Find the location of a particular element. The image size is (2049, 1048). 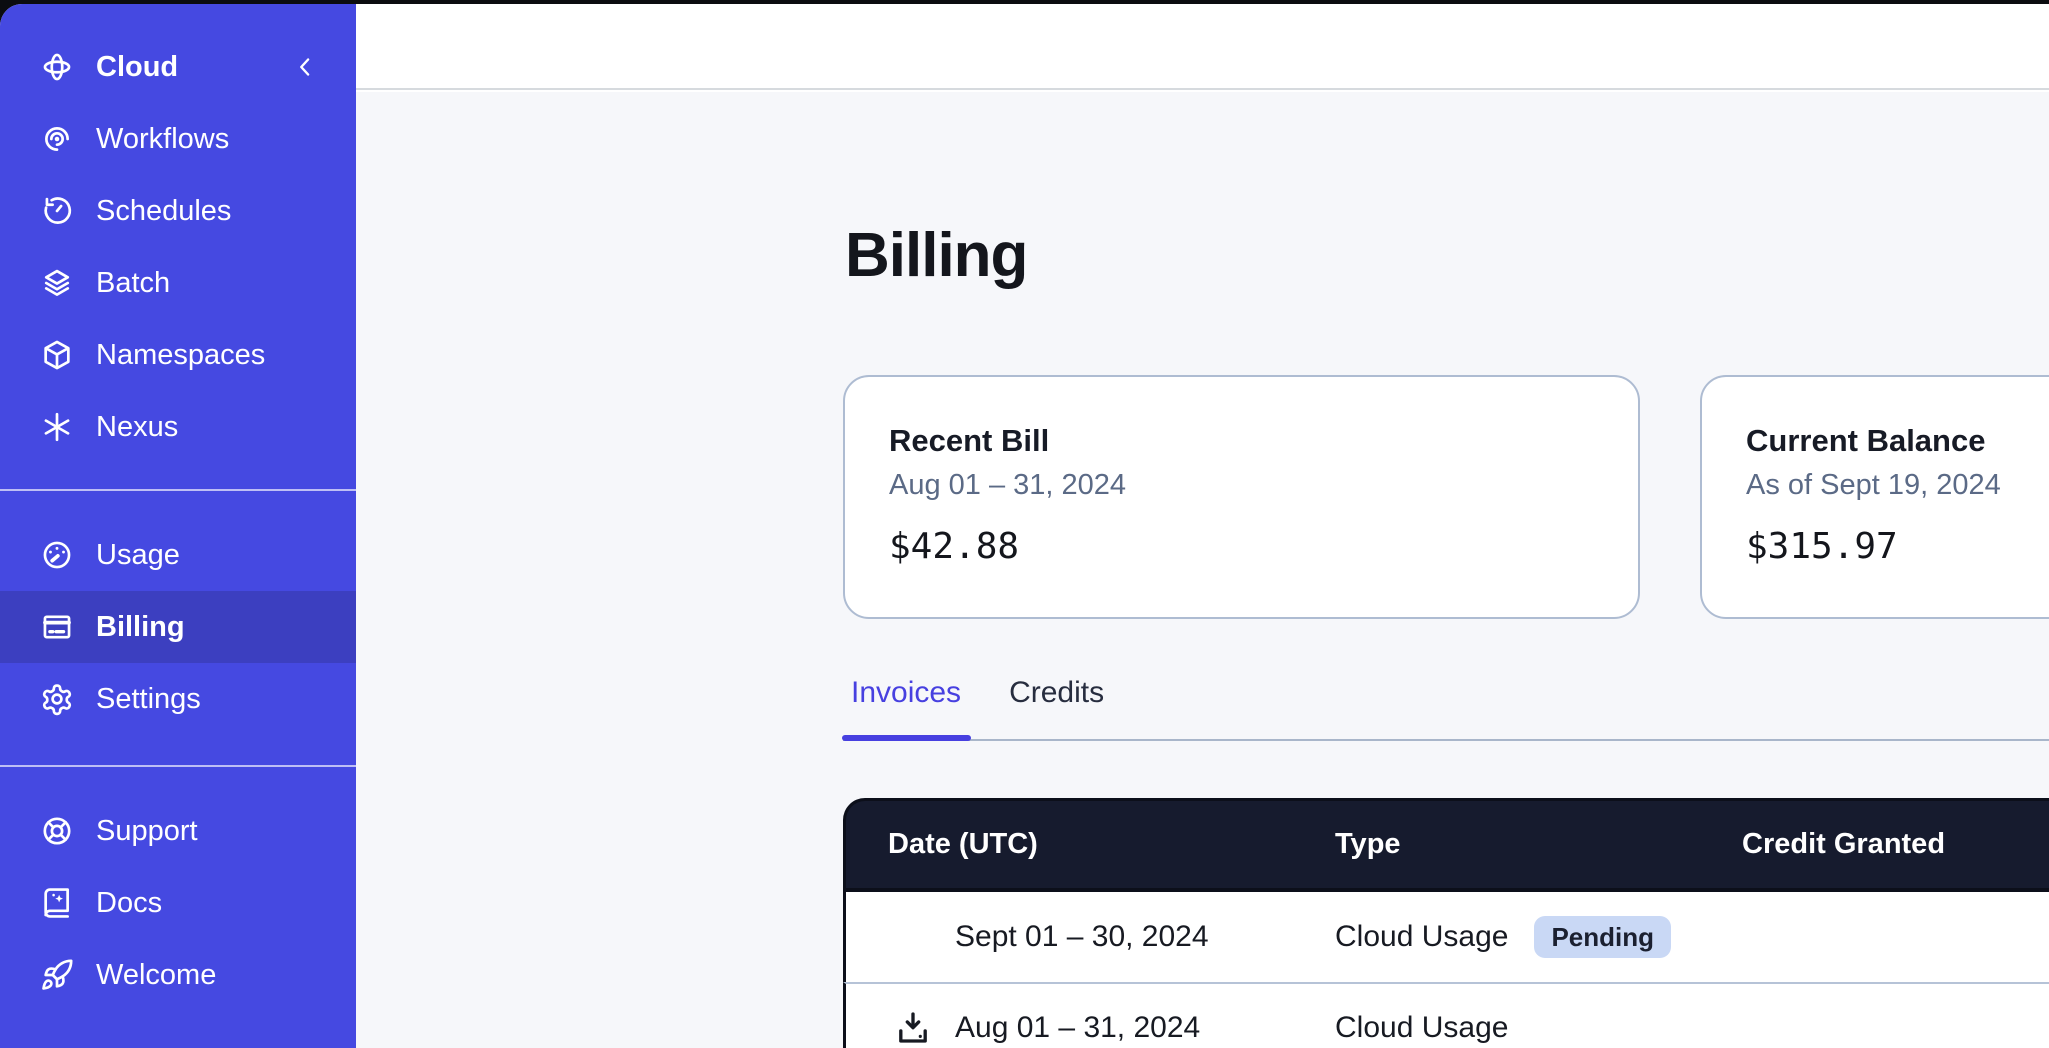

sidebar-item-settings: Settings is located at coordinates (178, 699).